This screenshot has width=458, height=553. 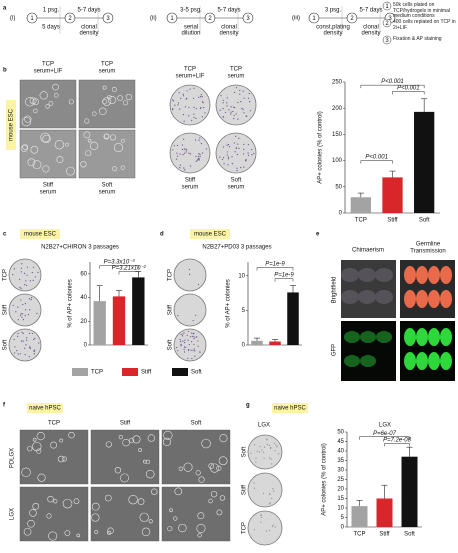 I want to click on panel-letter: f, so click(x=4, y=406).